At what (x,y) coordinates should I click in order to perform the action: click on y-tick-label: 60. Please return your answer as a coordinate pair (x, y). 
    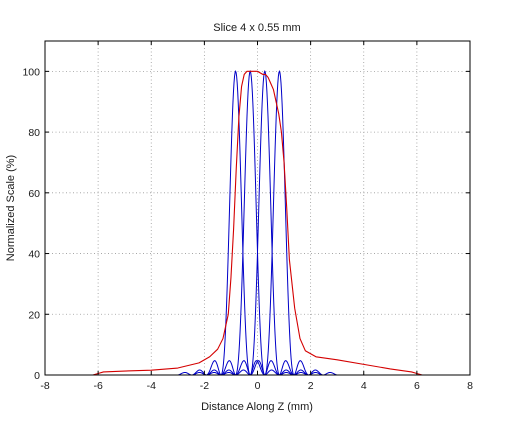
    Looking at the image, I should click on (34, 194).